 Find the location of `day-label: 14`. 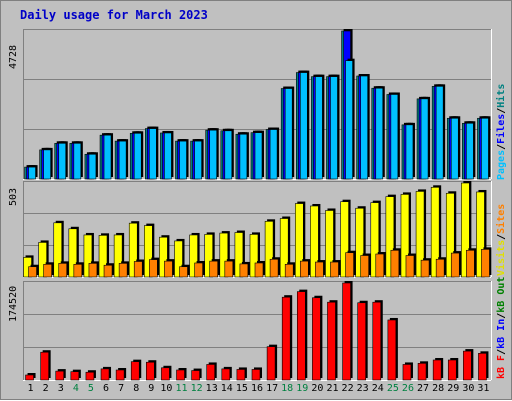

day-label: 14 is located at coordinates (226, 388).